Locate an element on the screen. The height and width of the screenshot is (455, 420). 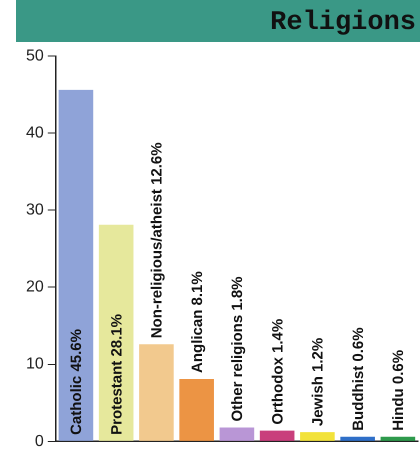
category-label: Non-religious/atheist 12.6% is located at coordinates (157, 240).